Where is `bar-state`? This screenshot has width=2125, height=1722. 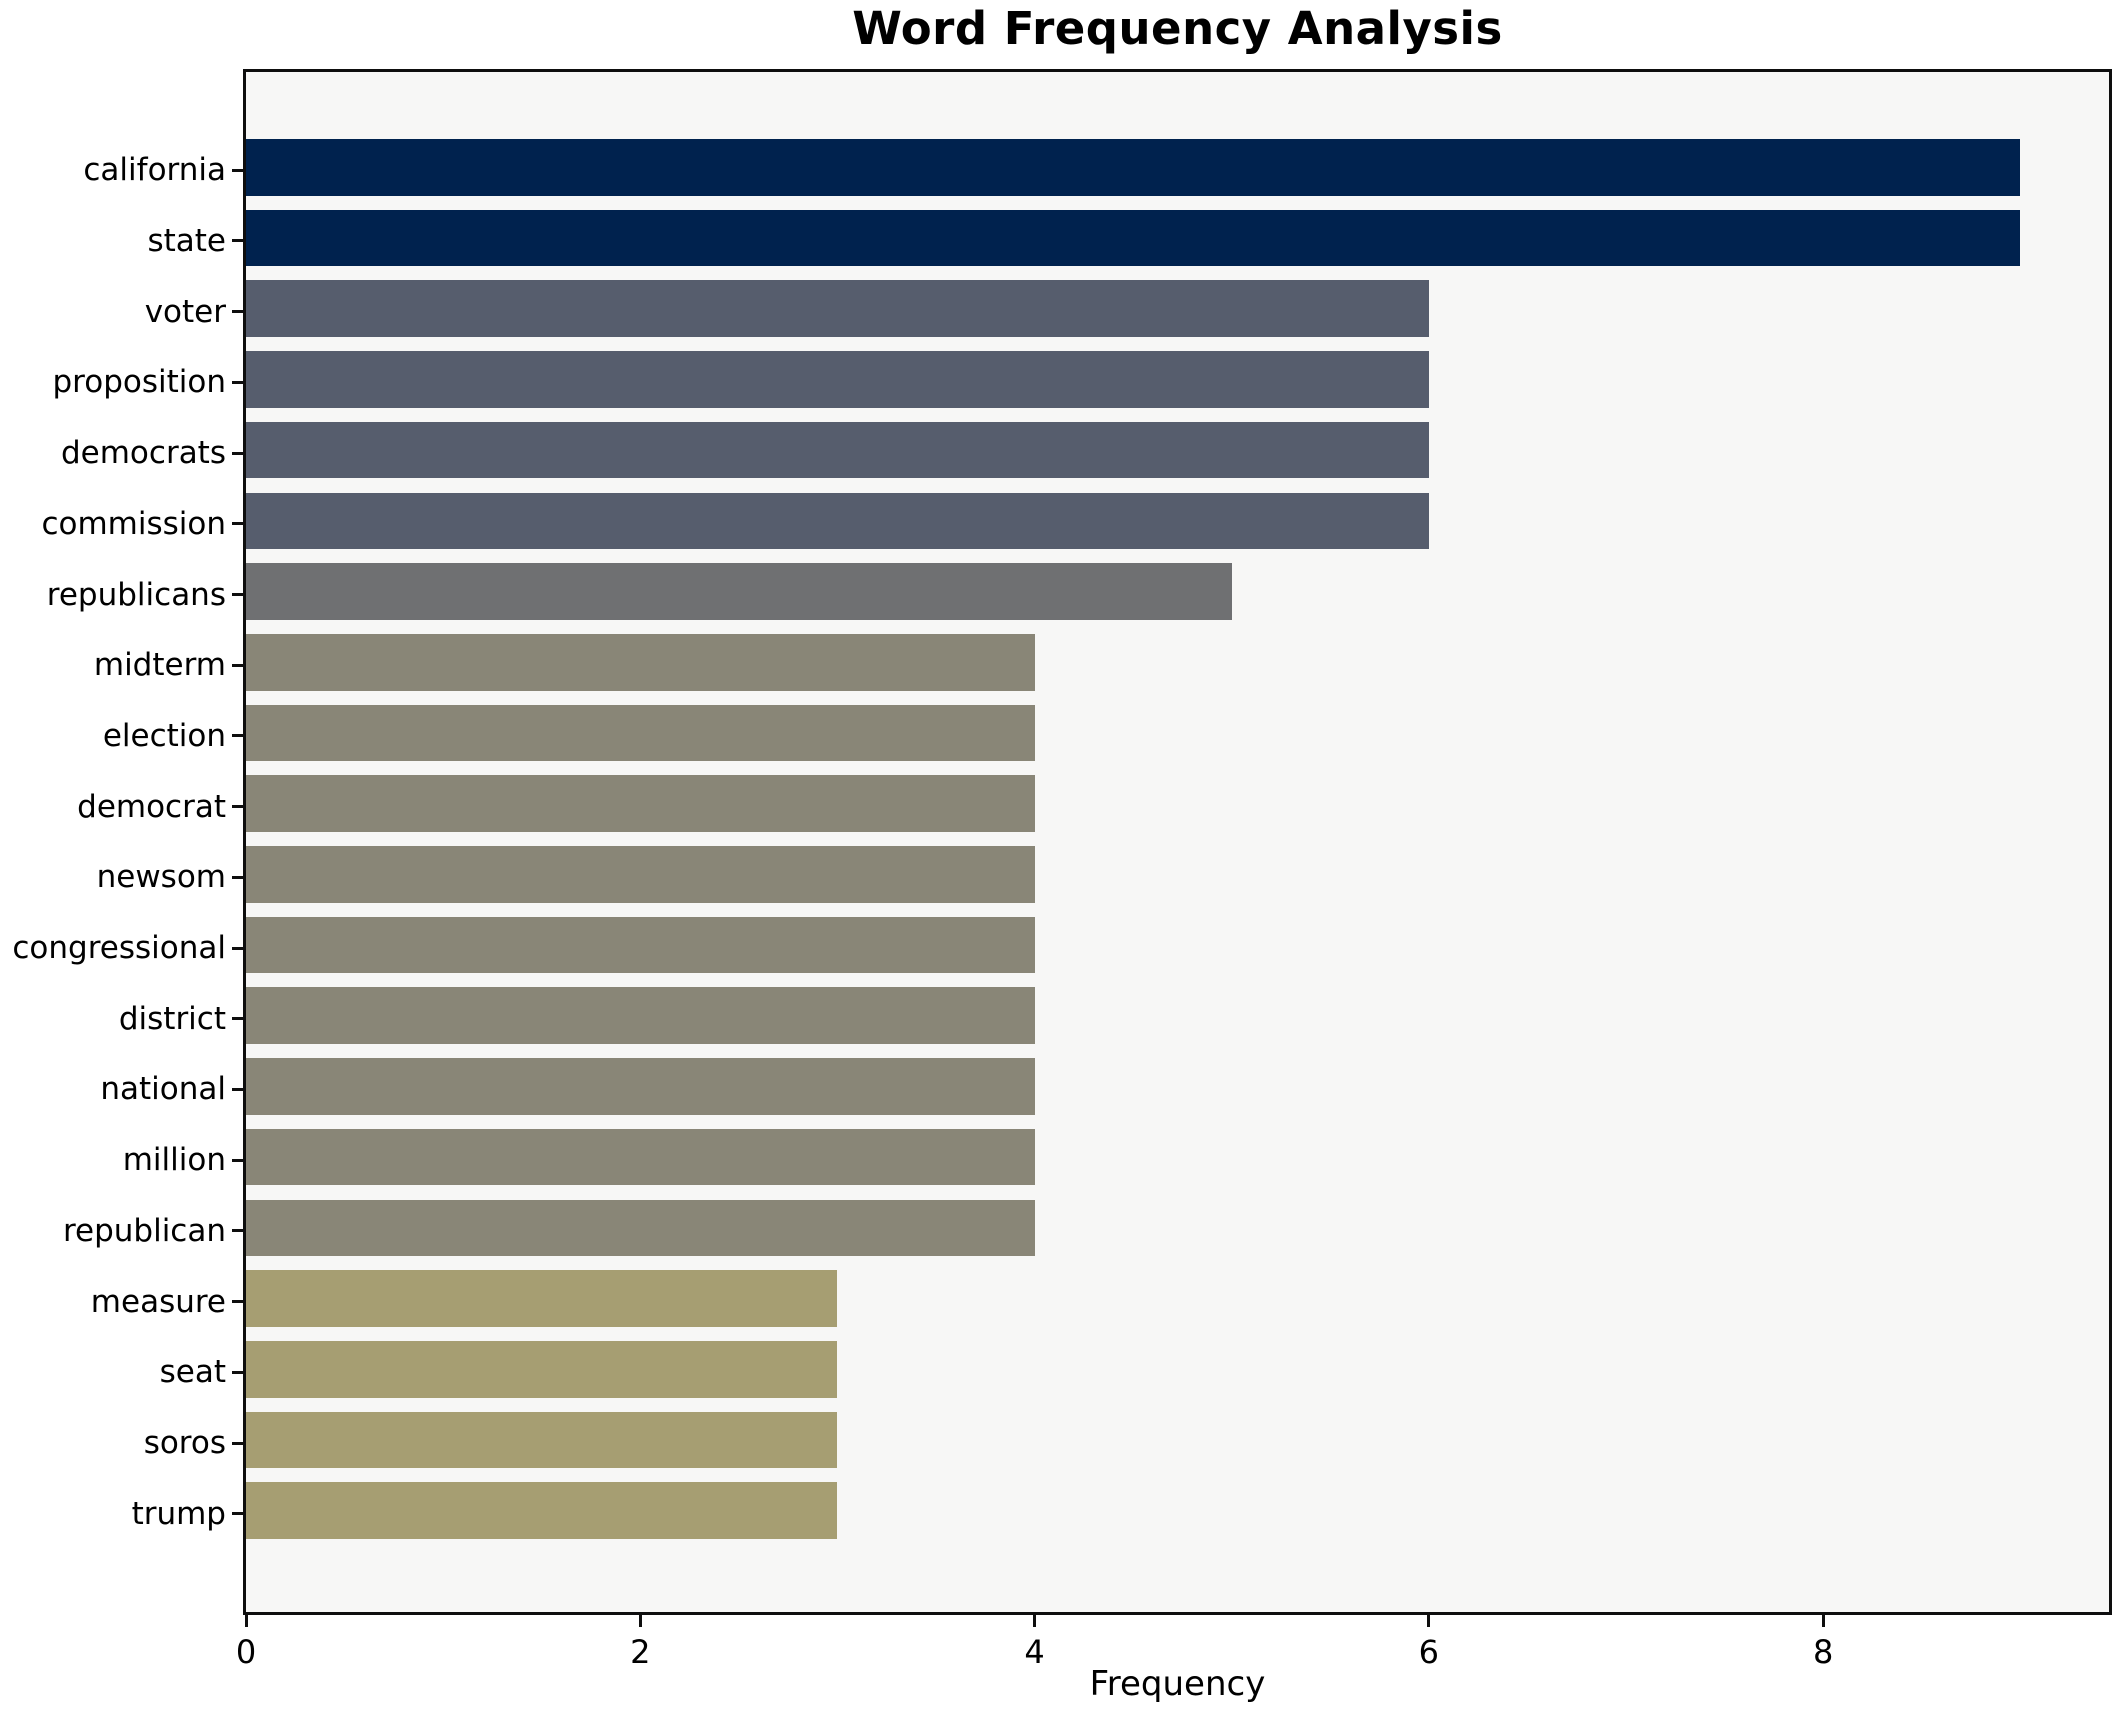
bar-state is located at coordinates (1133, 238).